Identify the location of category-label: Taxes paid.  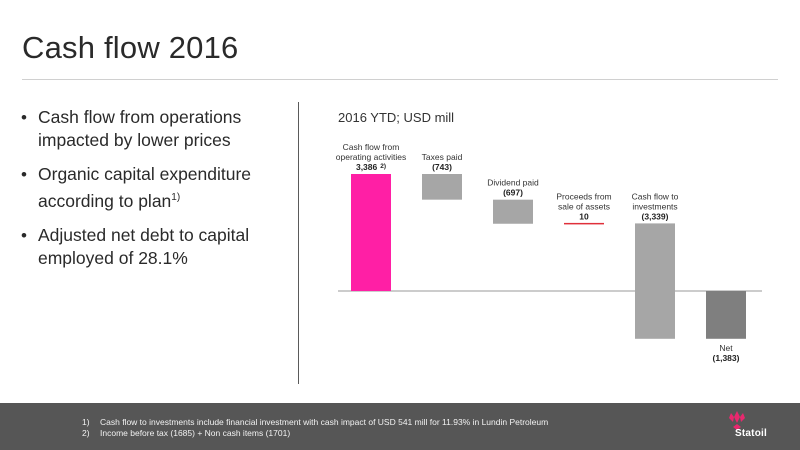
(442, 157).